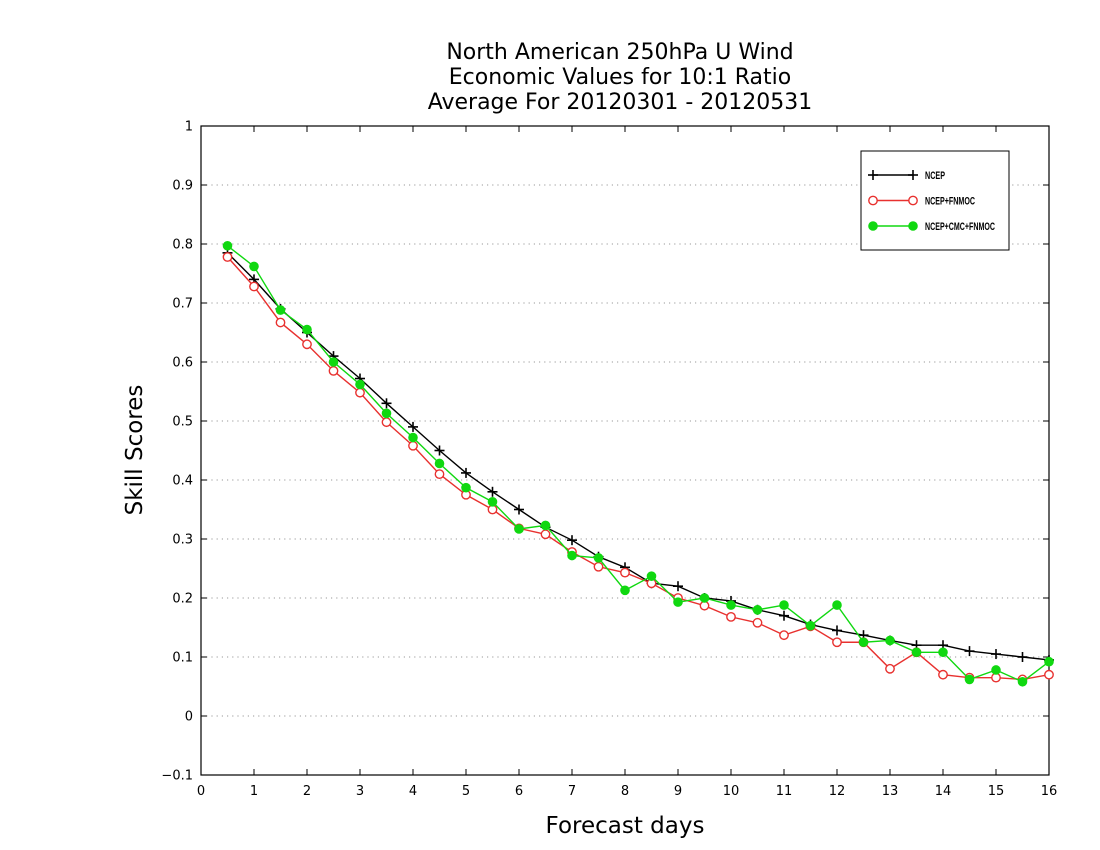  I want to click on x-tick-label: 5, so click(466, 791).